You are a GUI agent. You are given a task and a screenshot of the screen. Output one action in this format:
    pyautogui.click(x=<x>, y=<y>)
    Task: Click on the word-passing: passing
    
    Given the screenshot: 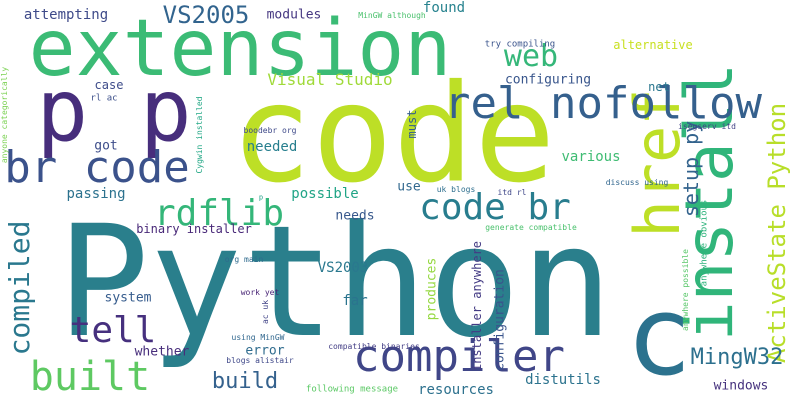 What is the action you would take?
    pyautogui.click(x=96, y=194)
    